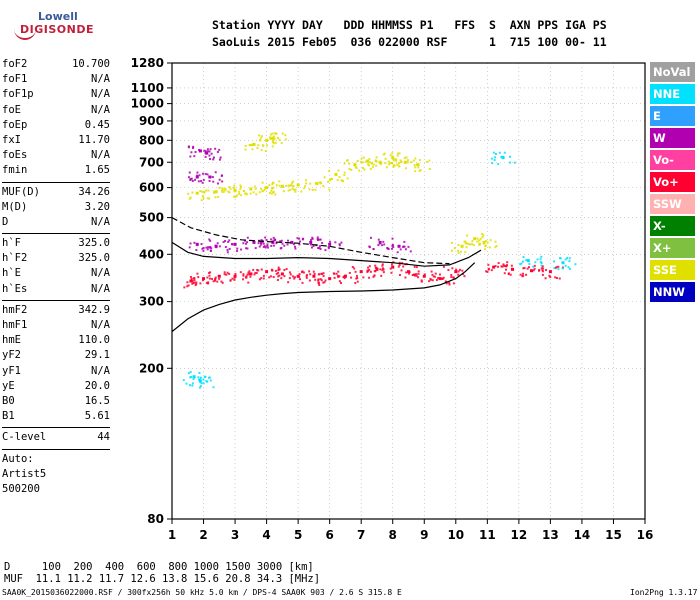  Describe the element at coordinates (194, 377) in the screenshot. I see `trace-point-nne` at that location.